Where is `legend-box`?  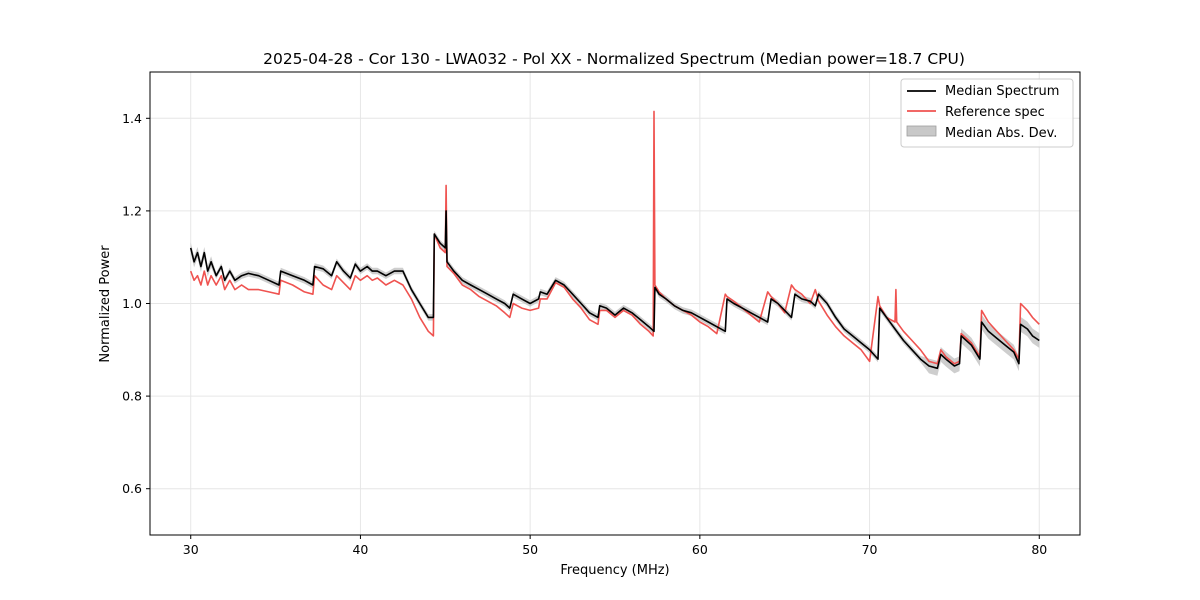 legend-box is located at coordinates (987, 113).